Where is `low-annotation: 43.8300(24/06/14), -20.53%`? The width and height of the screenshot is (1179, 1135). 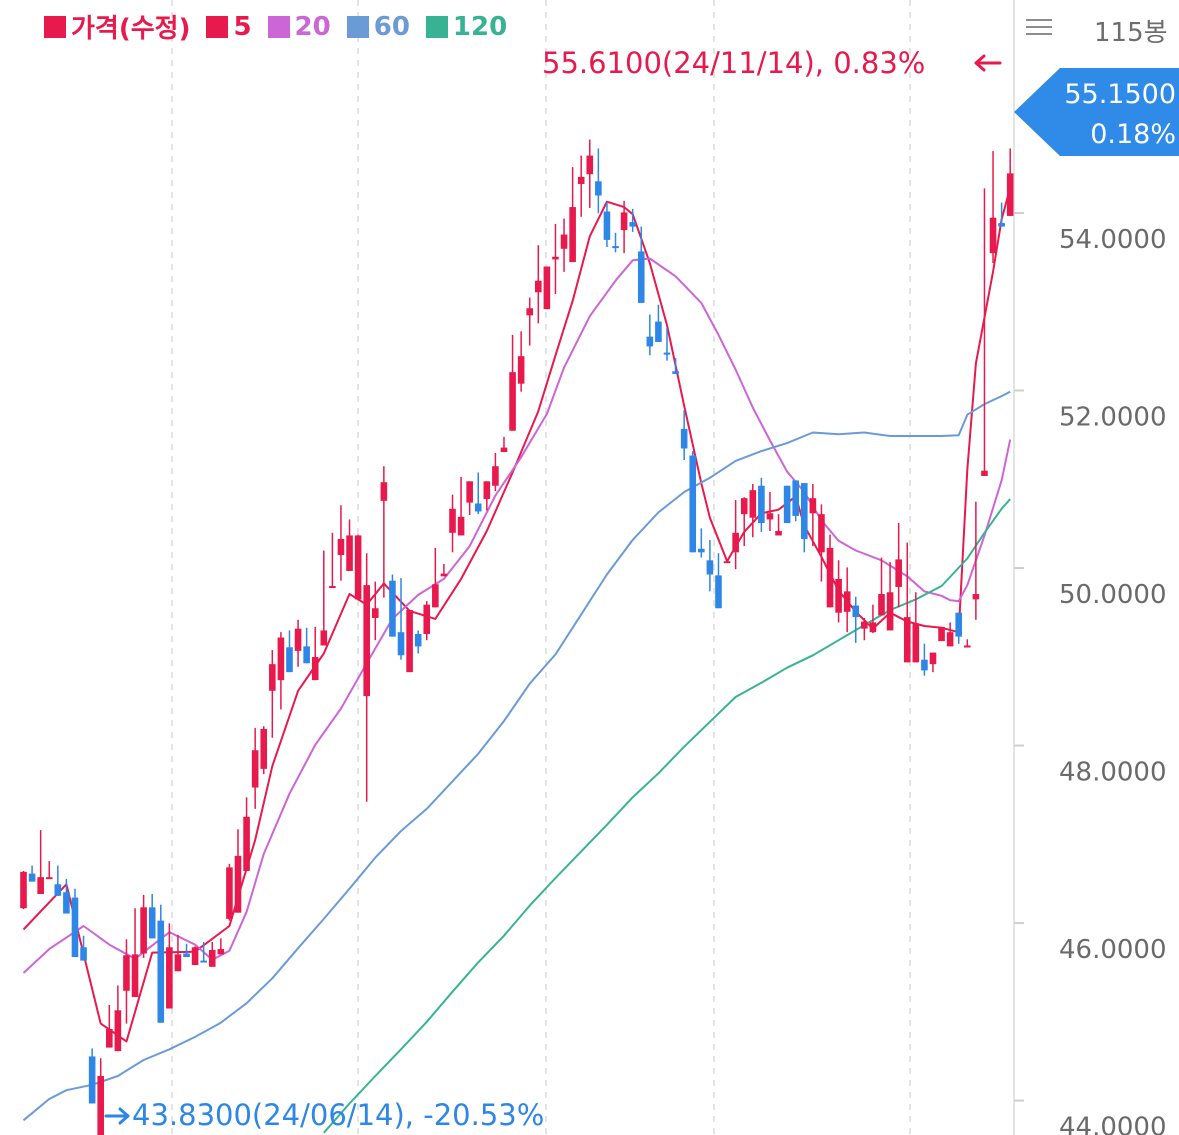 low-annotation: 43.8300(24/06/14), -20.53% is located at coordinates (338, 1115).